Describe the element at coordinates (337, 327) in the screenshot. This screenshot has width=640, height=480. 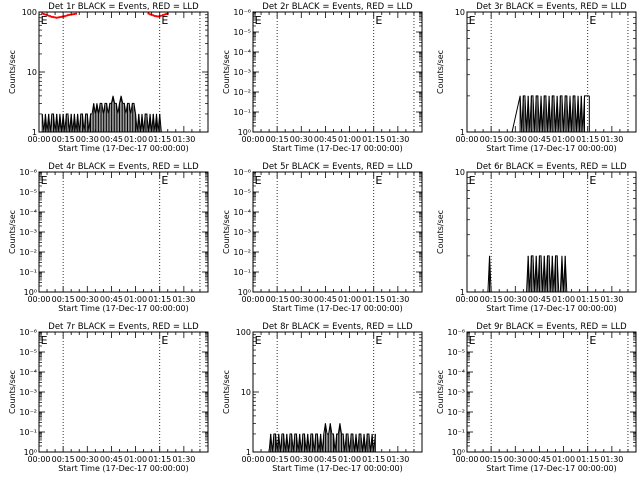
I see `chart-title: Det 8r BLACK = Events, RED = LLD` at that location.